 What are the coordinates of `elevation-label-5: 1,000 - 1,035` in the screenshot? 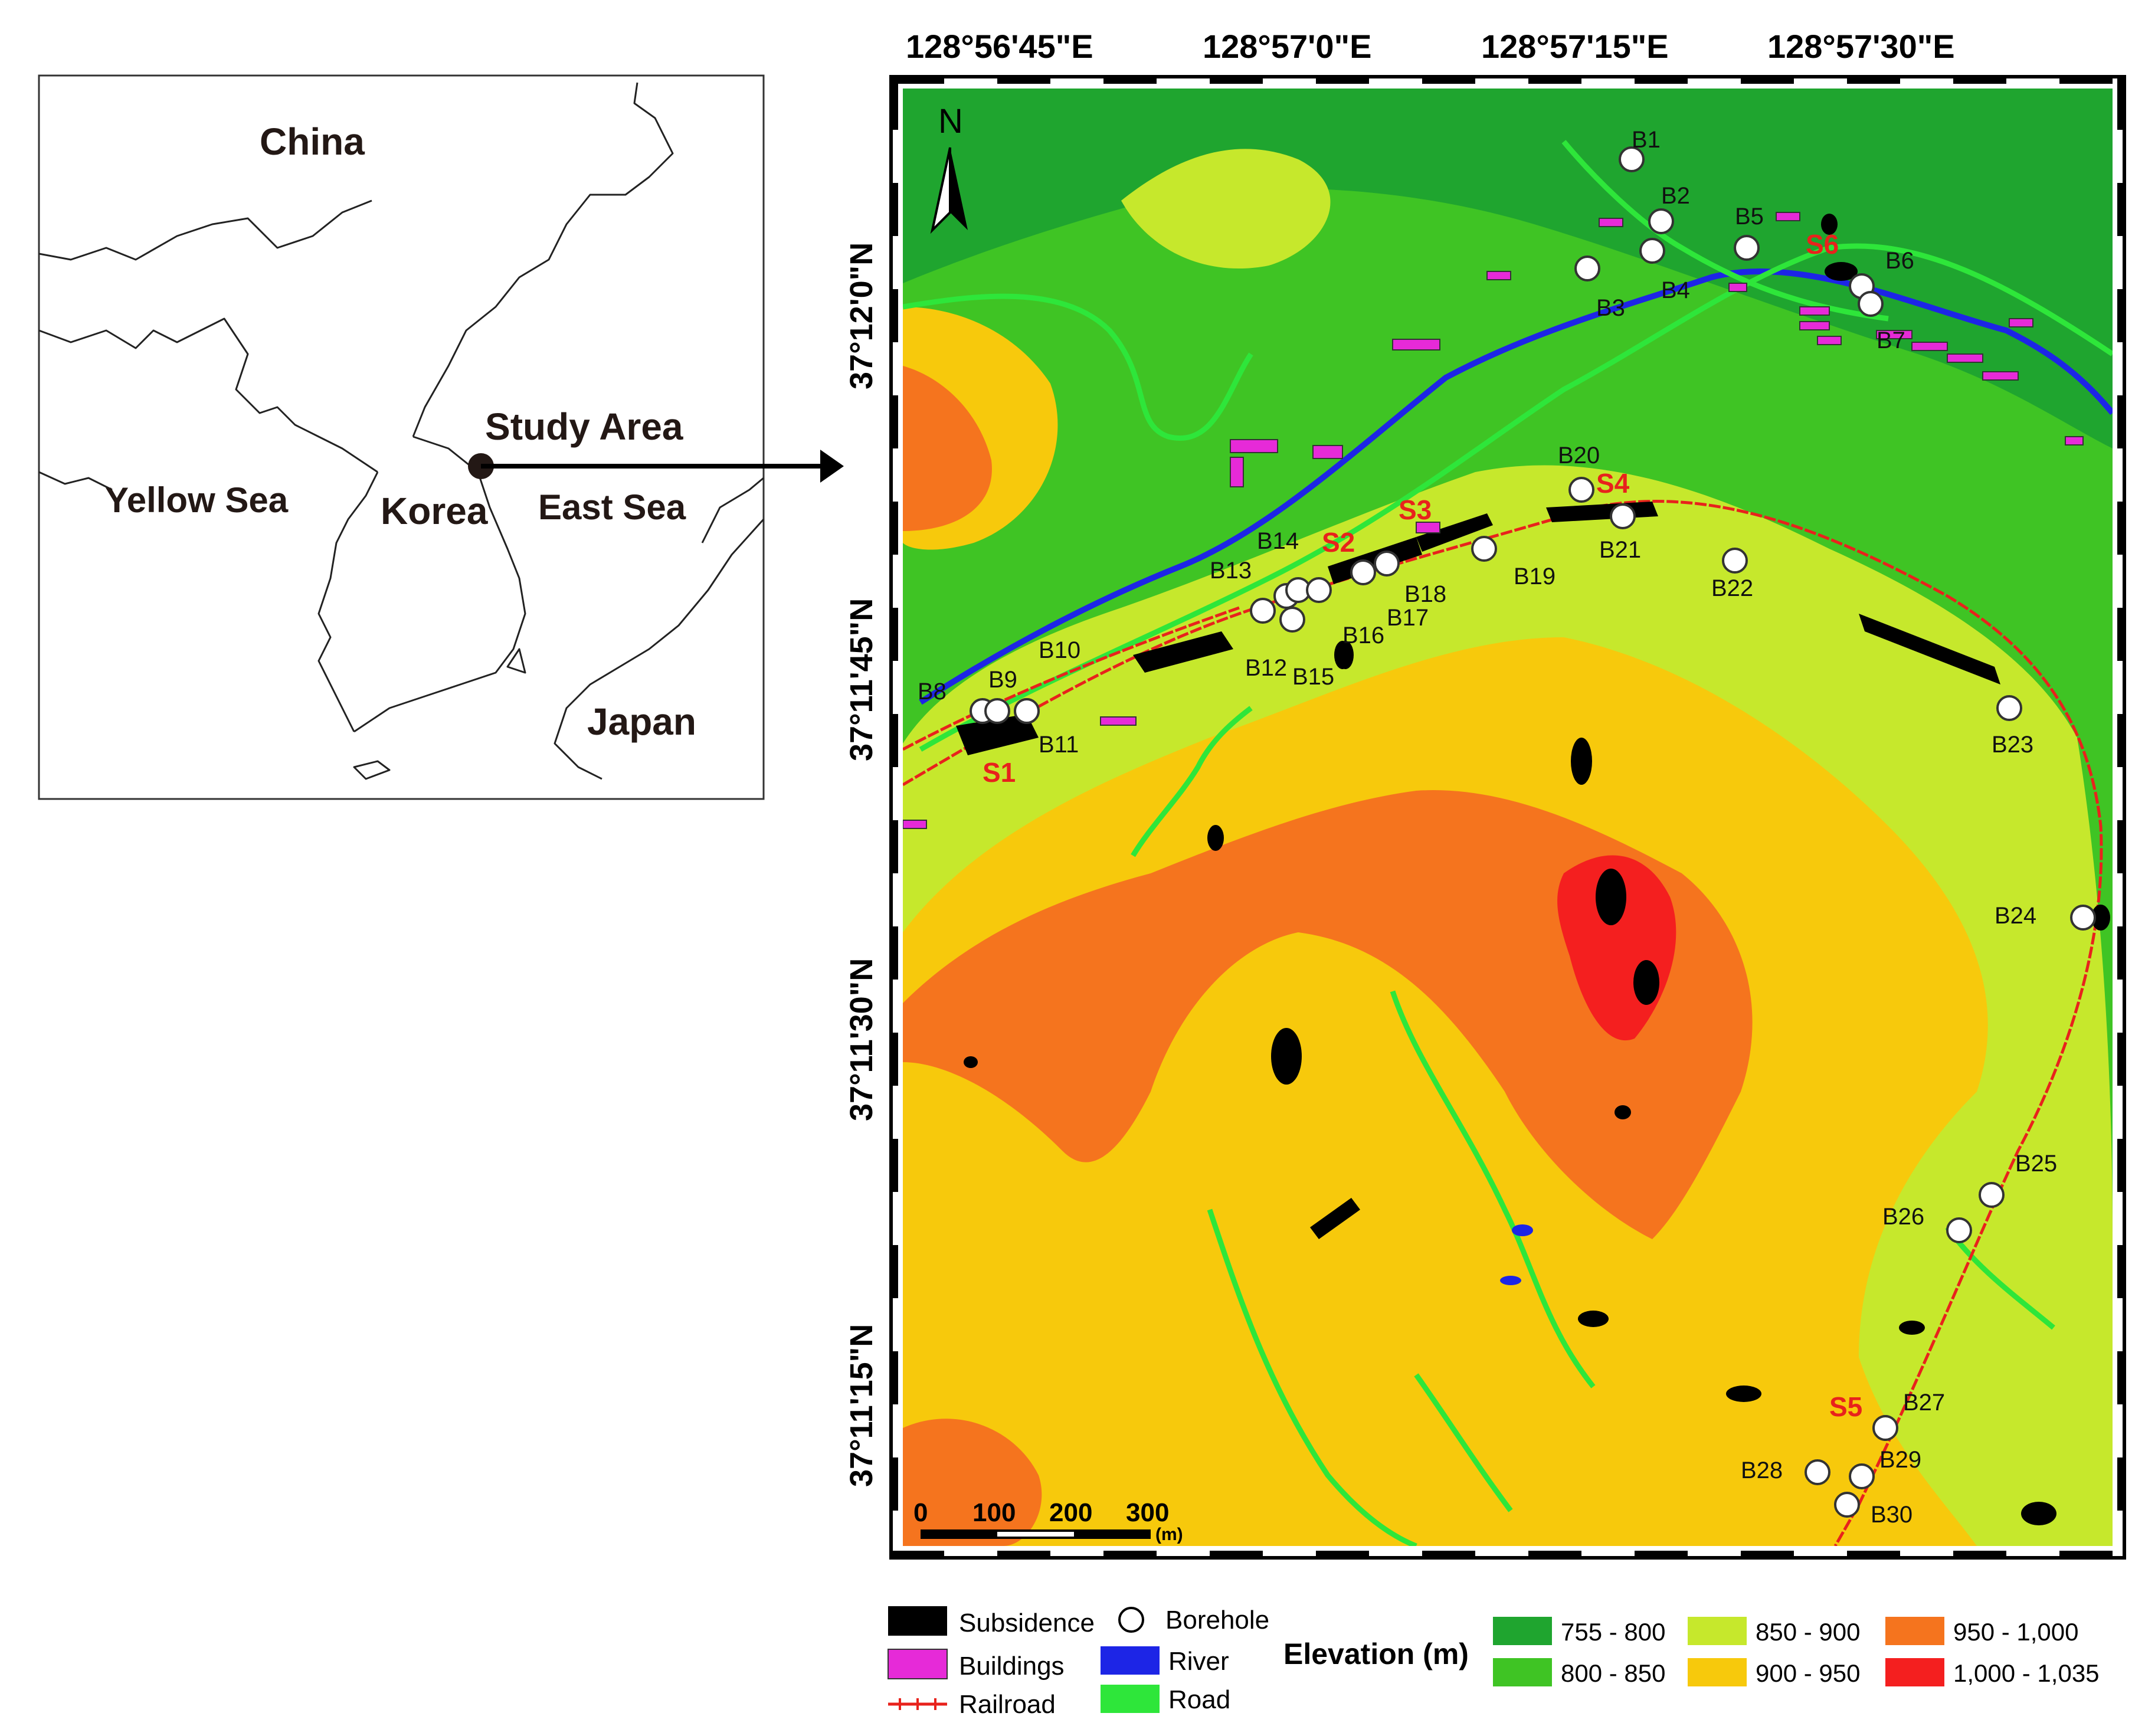 It's located at (2026, 1673).